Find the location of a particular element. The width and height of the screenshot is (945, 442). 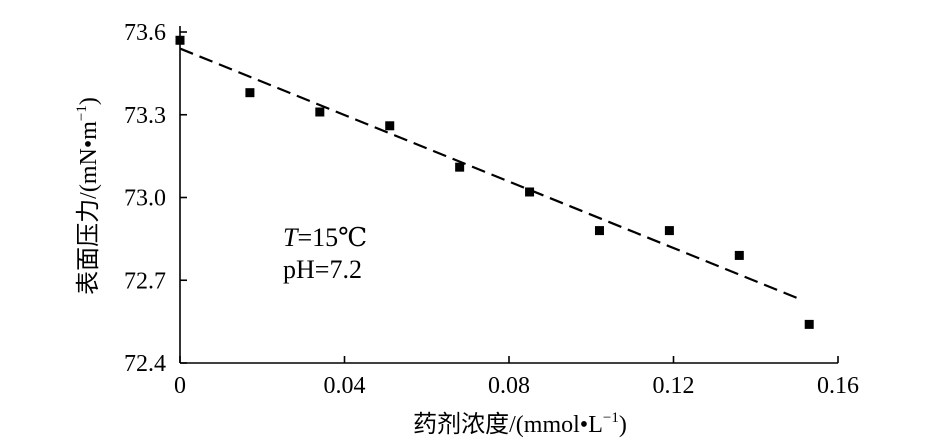

y-tick-label: 73.6 is located at coordinates (145, 33).